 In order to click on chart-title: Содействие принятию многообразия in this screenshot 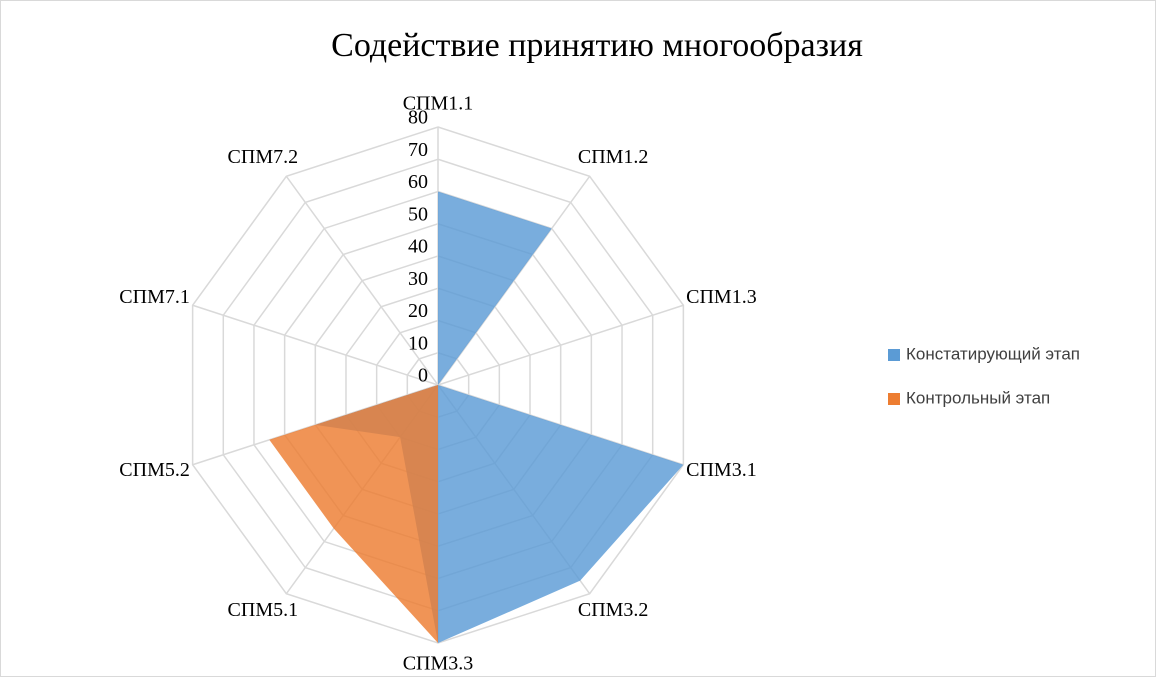, I will do `click(597, 45)`.